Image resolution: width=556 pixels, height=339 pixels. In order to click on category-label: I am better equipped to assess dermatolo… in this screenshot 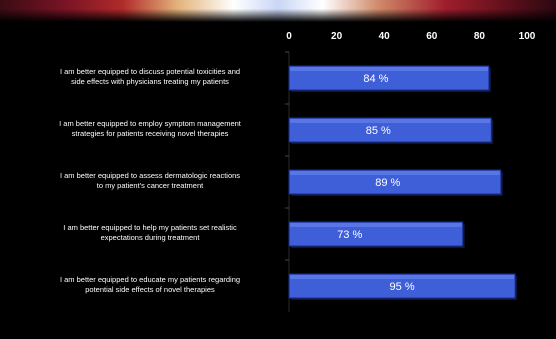, I will do `click(150, 180)`.